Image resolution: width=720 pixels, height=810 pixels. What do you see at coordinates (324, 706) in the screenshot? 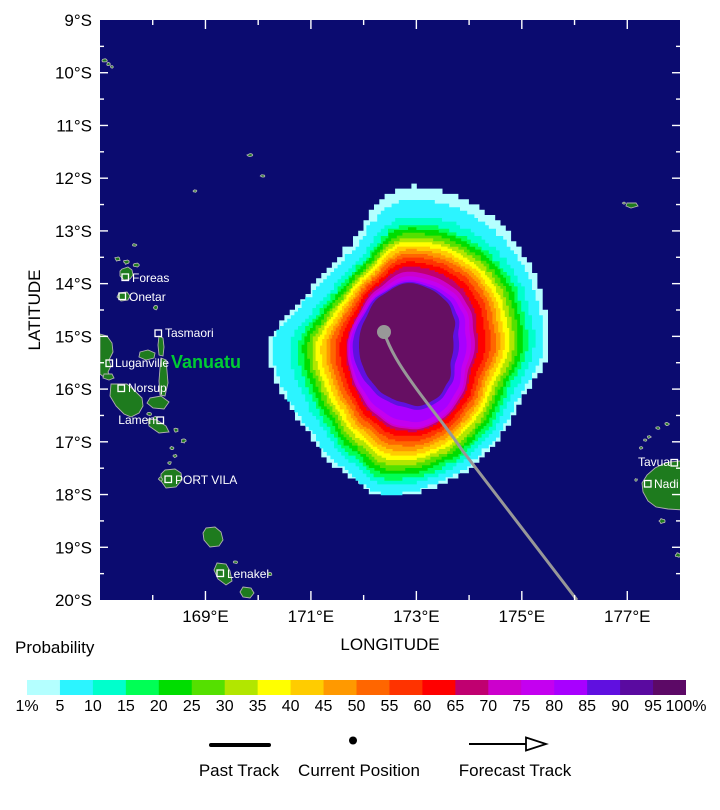
I see `svg-text: 45` at bounding box center [324, 706].